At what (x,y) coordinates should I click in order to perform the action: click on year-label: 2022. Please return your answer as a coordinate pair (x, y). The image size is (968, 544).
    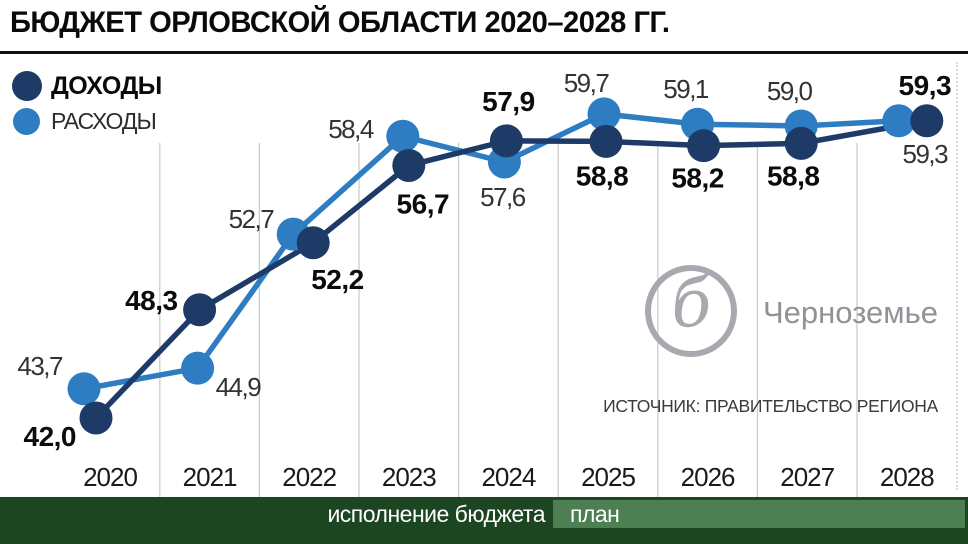
    Looking at the image, I should click on (309, 477).